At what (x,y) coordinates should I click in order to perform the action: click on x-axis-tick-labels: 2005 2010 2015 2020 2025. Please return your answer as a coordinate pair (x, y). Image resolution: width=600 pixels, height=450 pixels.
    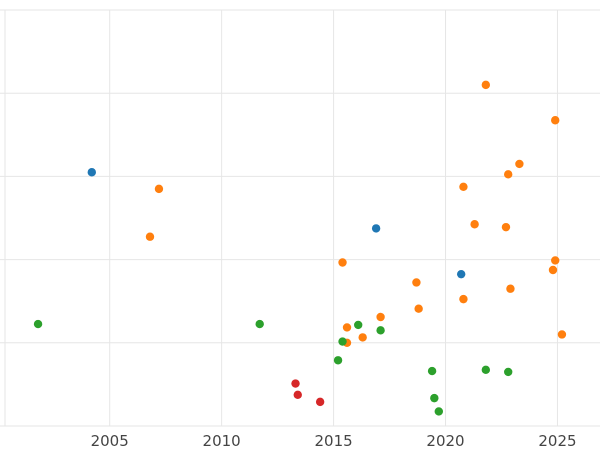
    Looking at the image, I should click on (334, 441).